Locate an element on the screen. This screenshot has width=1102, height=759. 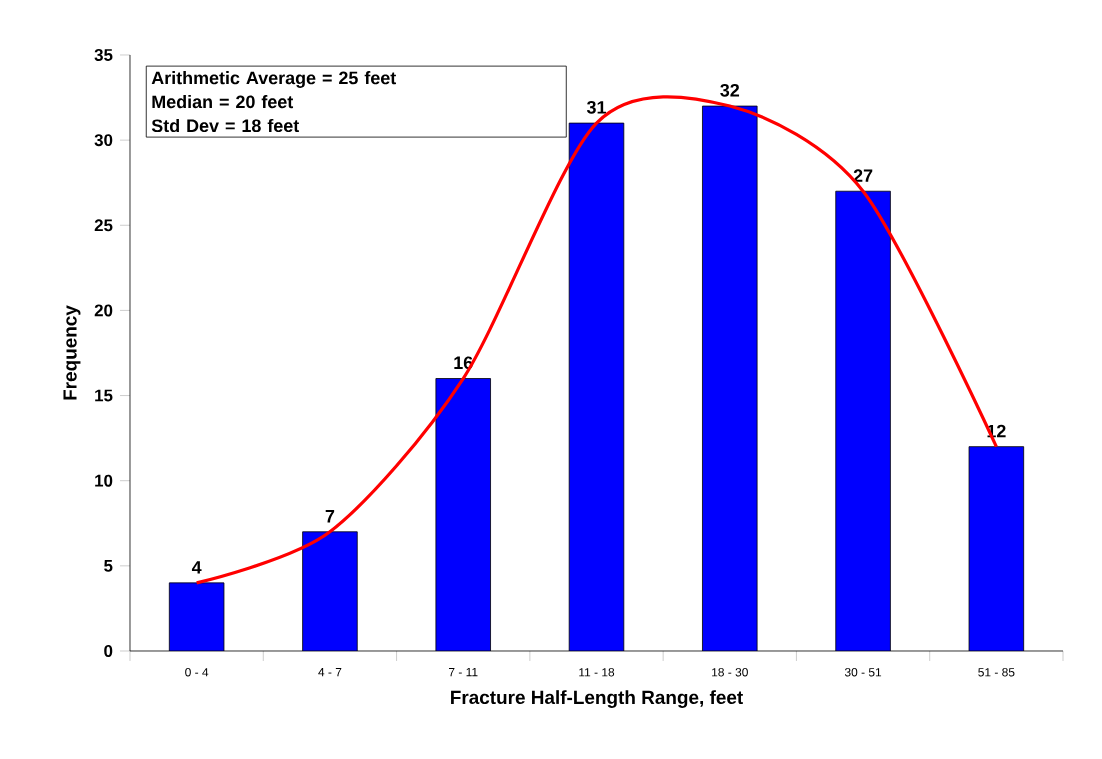
y-tick-label: 35 is located at coordinates (103, 54).